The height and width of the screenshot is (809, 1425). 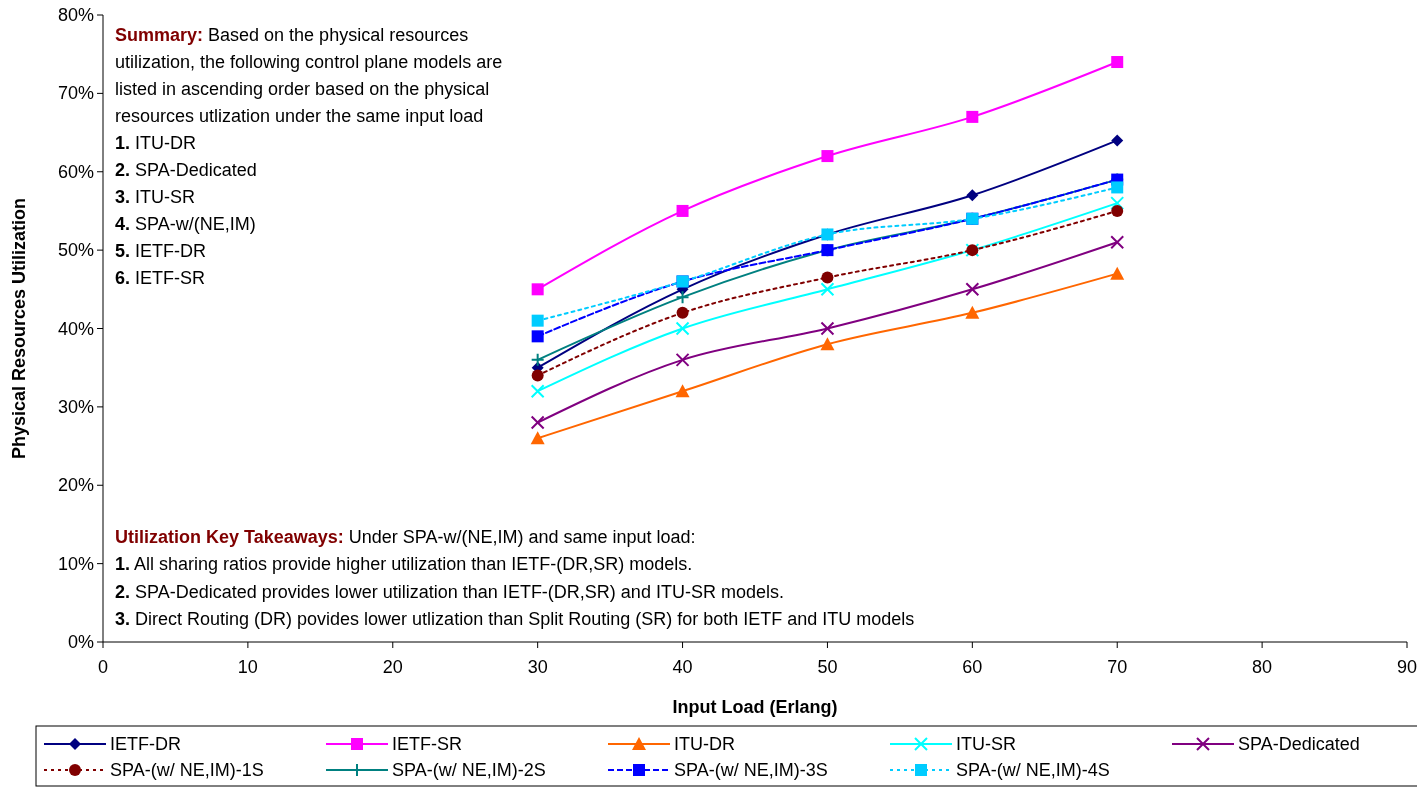 What do you see at coordinates (1262, 667) in the screenshot?
I see `x-tick-label: 80` at bounding box center [1262, 667].